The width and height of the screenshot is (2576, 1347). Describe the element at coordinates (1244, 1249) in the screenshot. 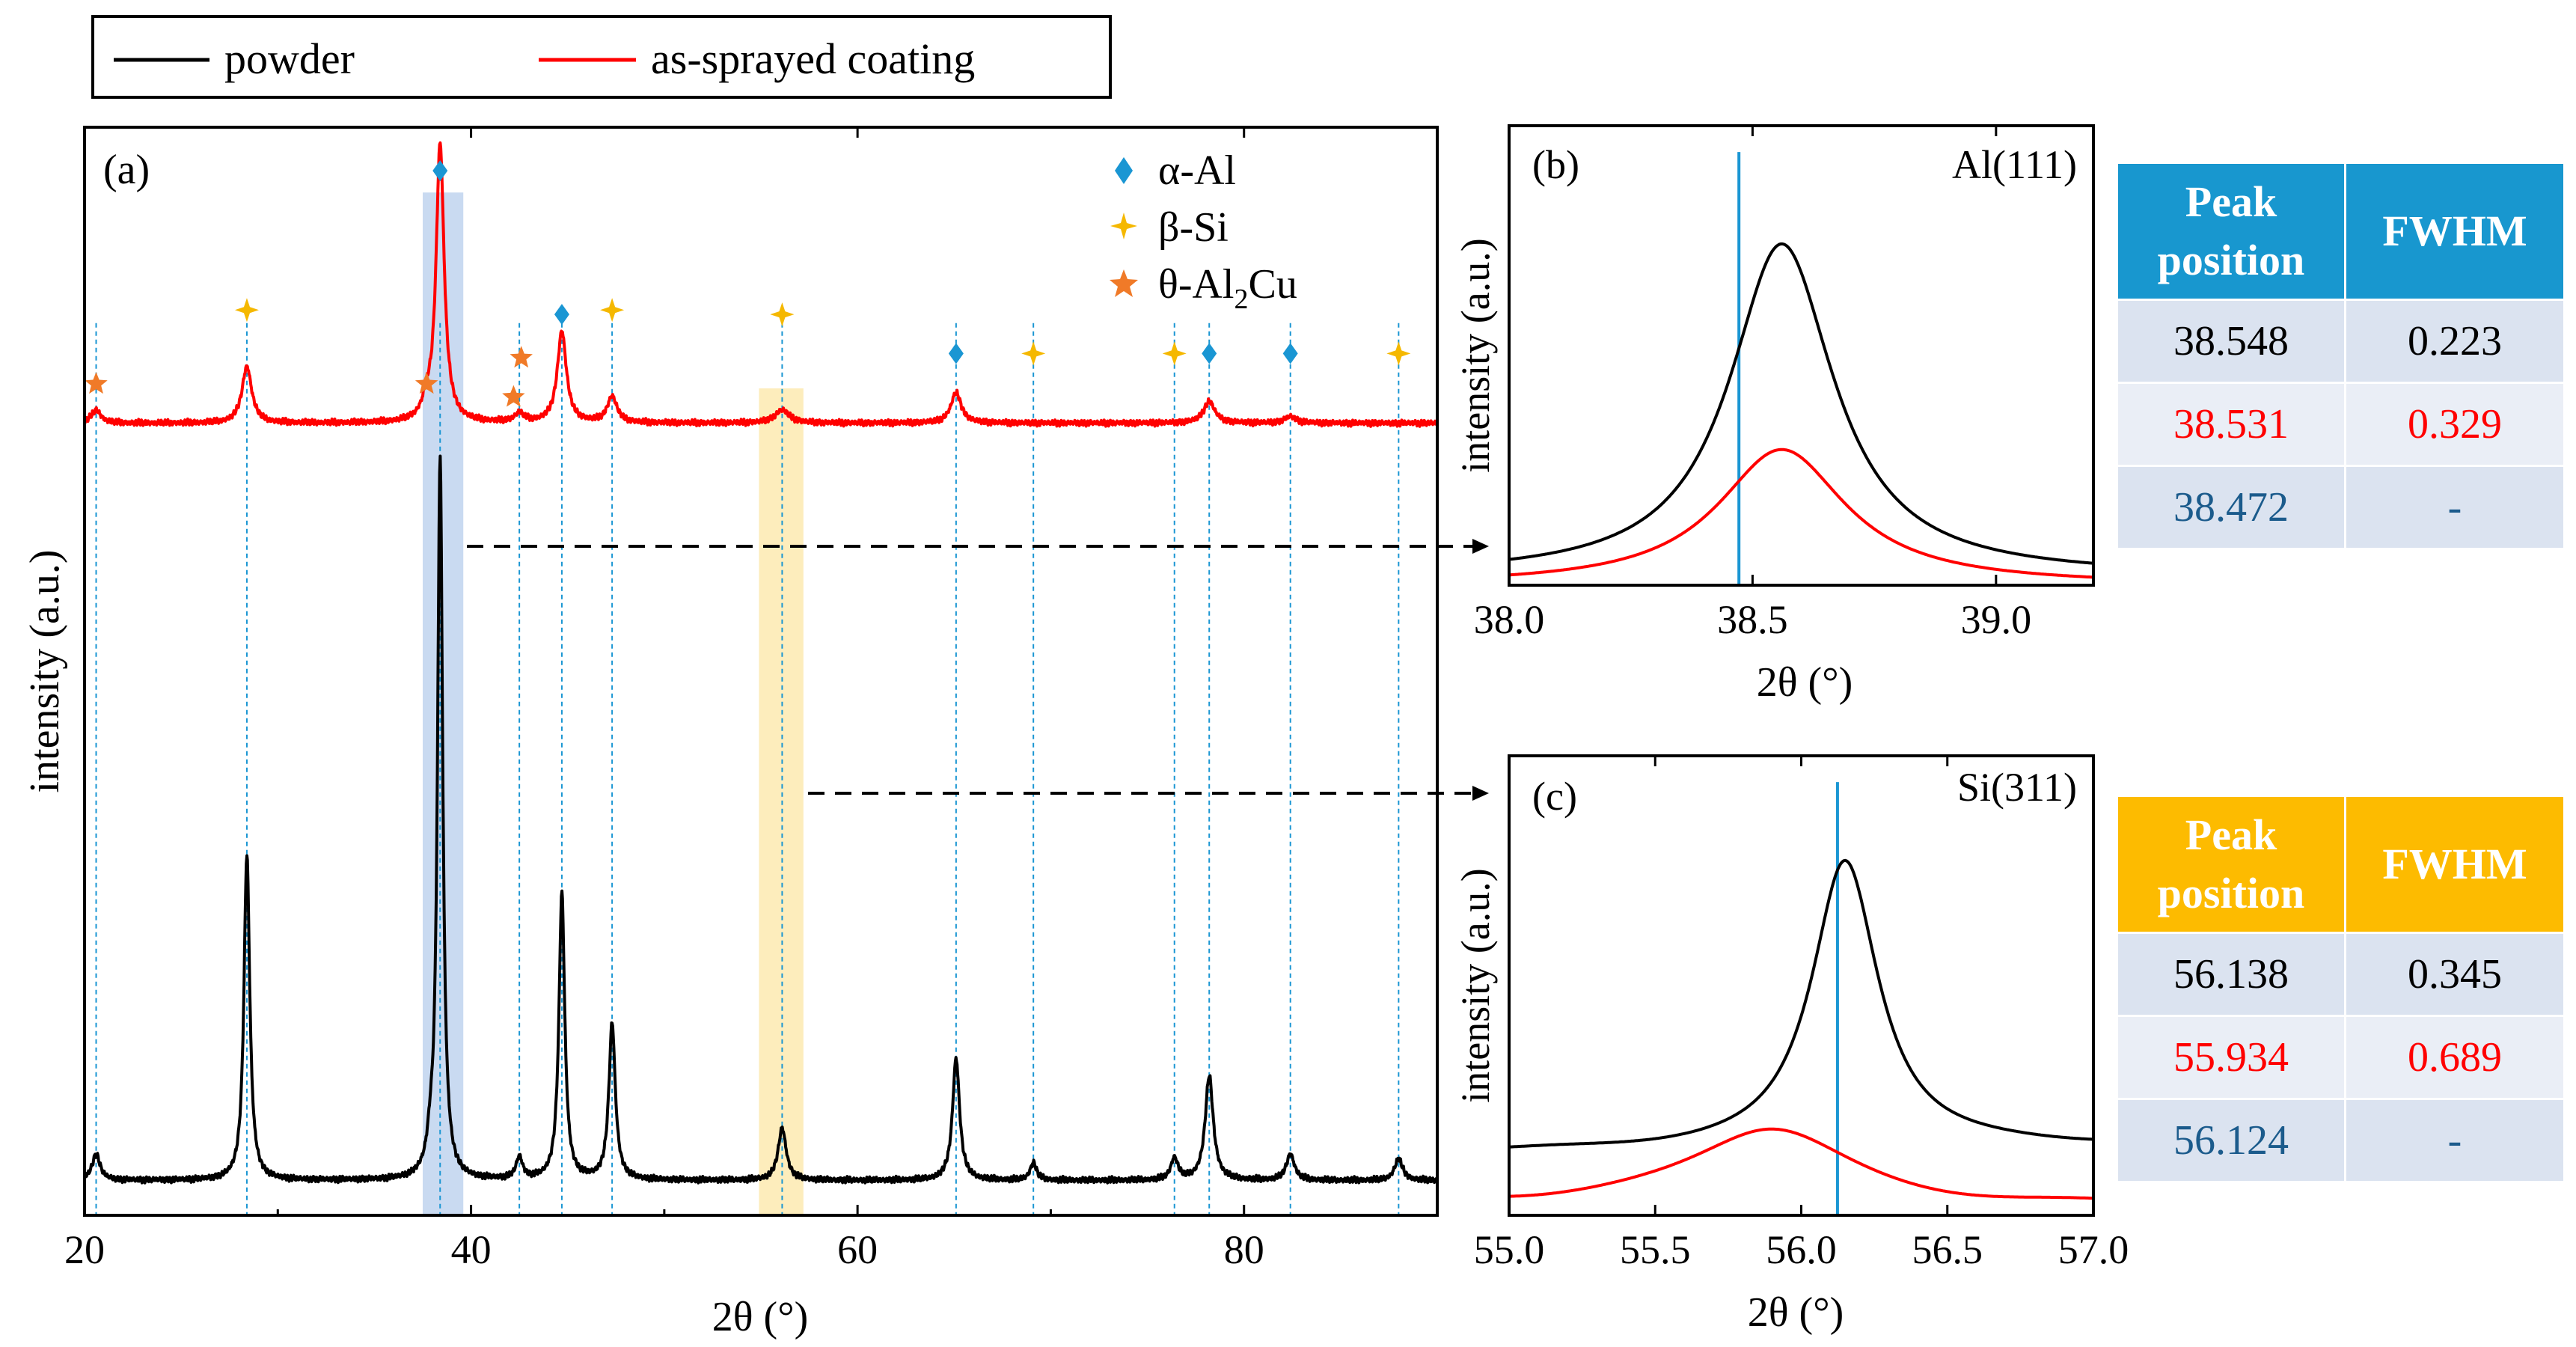

I see `panel-a-x-tick-label-3: 80` at that location.